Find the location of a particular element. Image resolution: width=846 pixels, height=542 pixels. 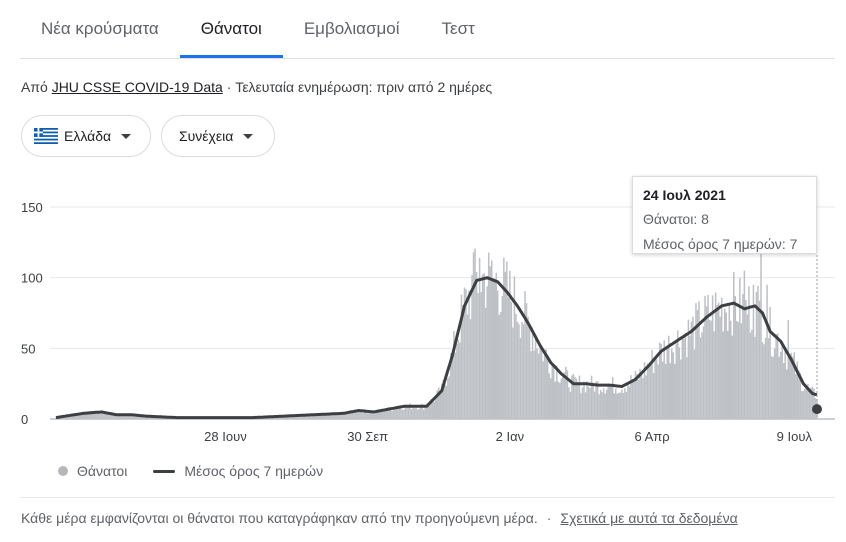

country-dropdown: Ελλάδα is located at coordinates (86, 136).